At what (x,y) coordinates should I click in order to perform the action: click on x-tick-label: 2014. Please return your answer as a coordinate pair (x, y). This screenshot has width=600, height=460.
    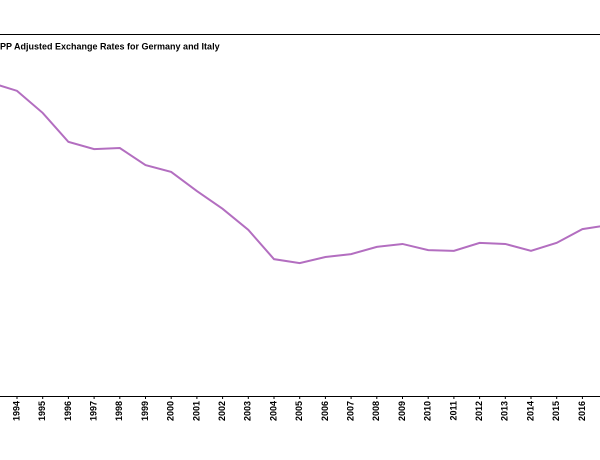
    Looking at the image, I should click on (530, 411).